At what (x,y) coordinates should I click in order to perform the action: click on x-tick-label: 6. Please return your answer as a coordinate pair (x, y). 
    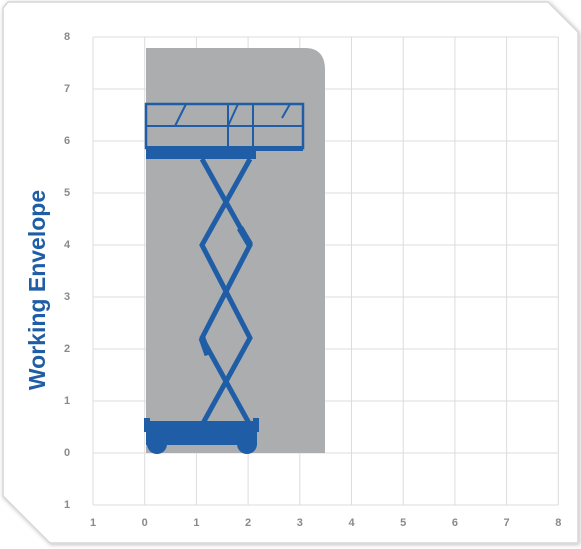
    Looking at the image, I should click on (455, 523).